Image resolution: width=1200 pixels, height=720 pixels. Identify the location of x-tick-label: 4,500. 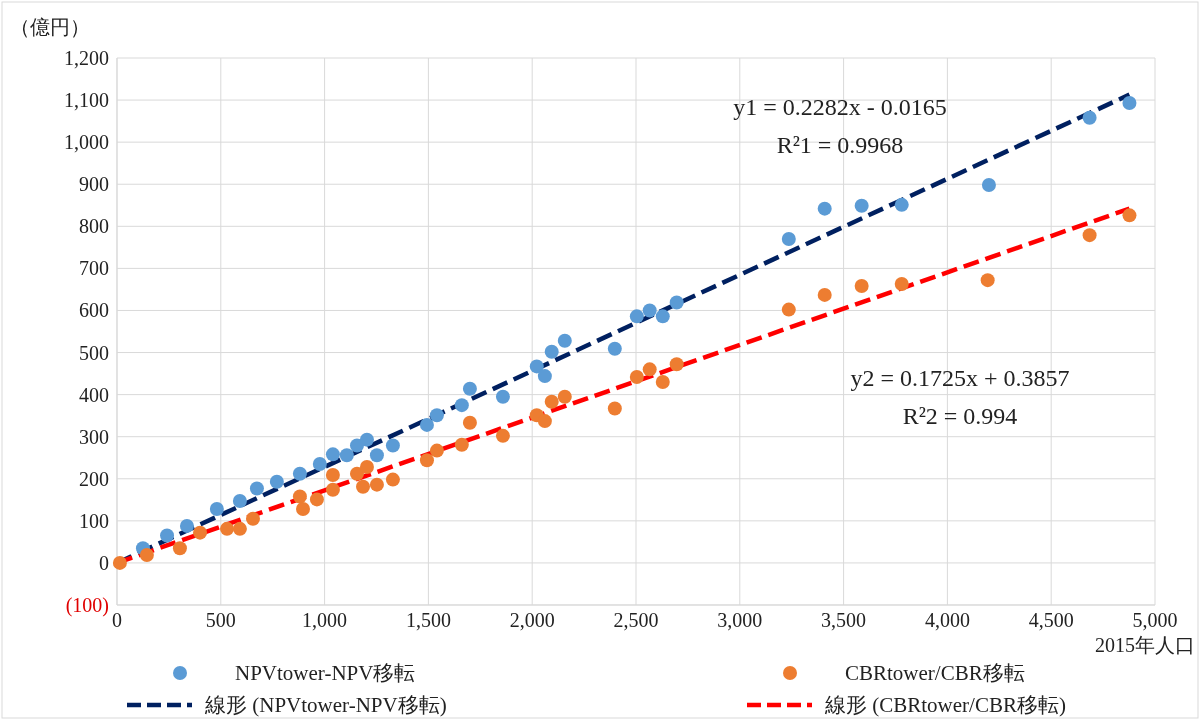
(1051, 620).